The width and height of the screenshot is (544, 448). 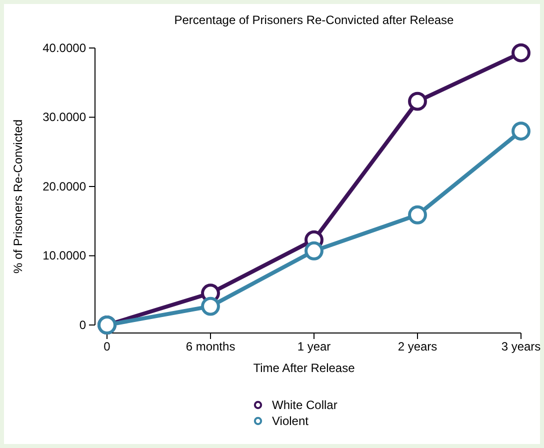 What do you see at coordinates (418, 347) in the screenshot?
I see `x-tick-label: 2 years` at bounding box center [418, 347].